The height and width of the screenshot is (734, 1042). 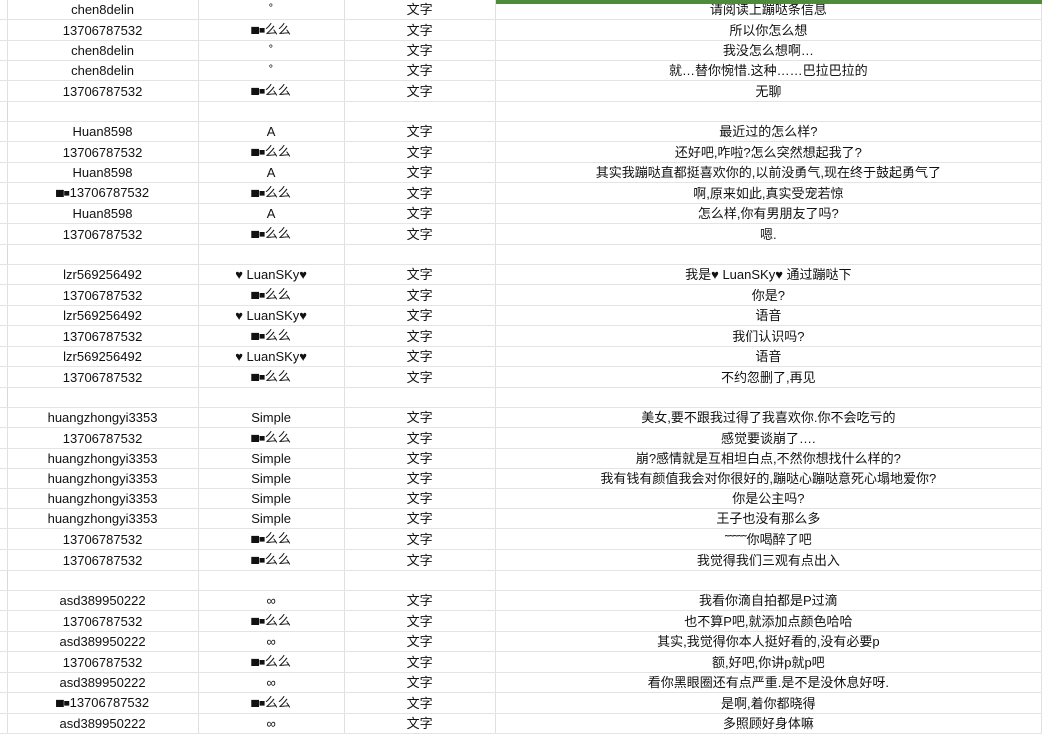 What do you see at coordinates (768, 621) in the screenshot?
I see `message-content-cell: 也不算P吧,就添加点颜色哈哈` at bounding box center [768, 621].